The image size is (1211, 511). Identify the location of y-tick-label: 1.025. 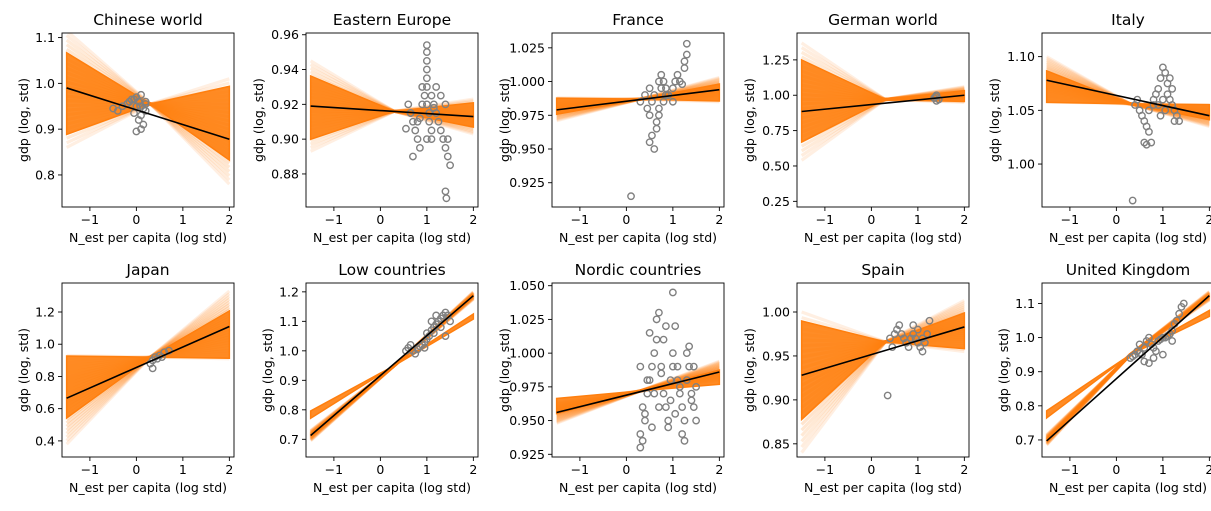
(527, 319).